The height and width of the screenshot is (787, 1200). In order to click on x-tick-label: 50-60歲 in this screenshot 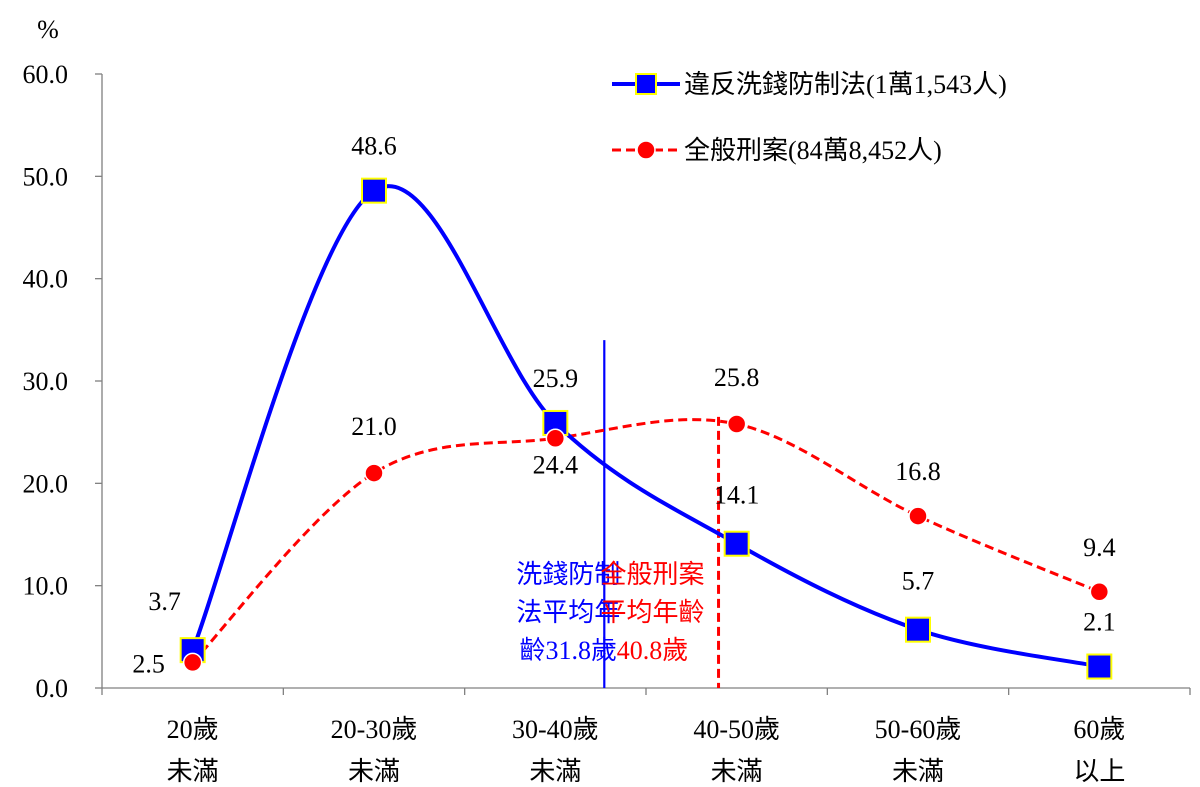, I will do `click(918, 729)`.